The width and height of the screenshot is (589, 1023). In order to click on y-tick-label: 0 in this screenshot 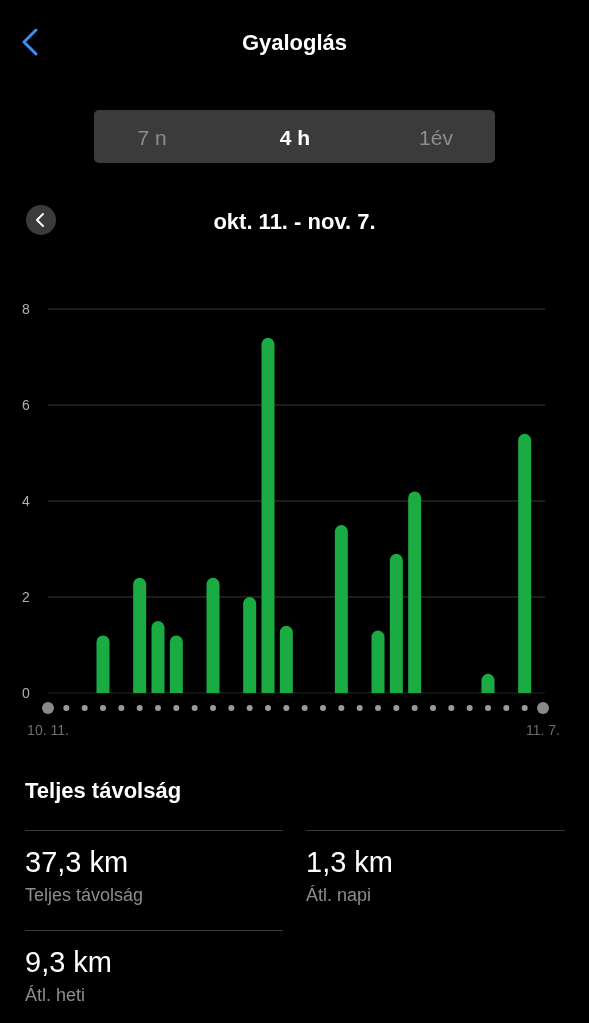, I will do `click(26, 693)`.